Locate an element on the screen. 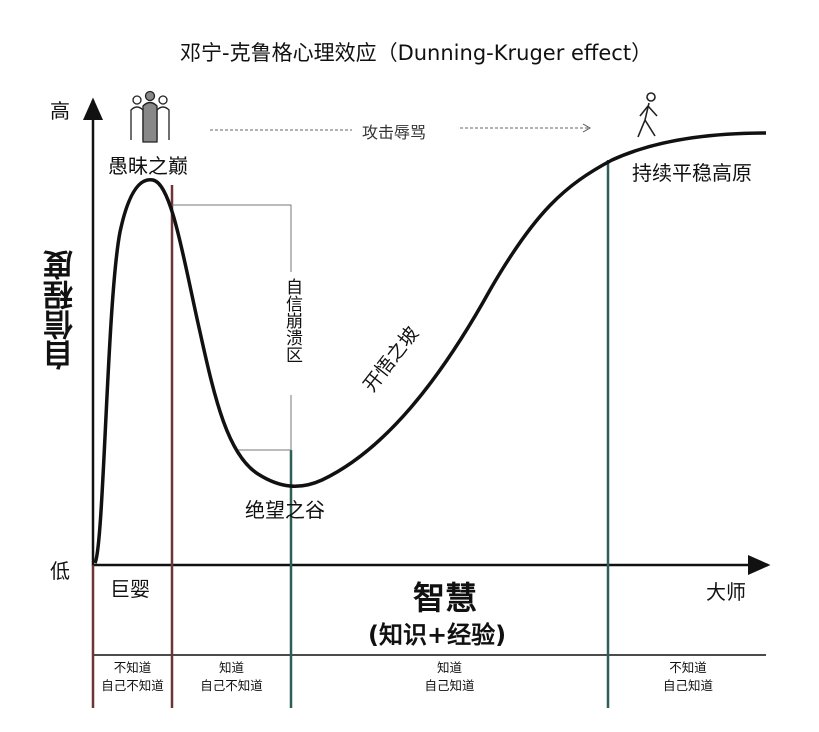 This screenshot has height=732, width=819. zone-4-line2: 自己知道 is located at coordinates (687, 685).